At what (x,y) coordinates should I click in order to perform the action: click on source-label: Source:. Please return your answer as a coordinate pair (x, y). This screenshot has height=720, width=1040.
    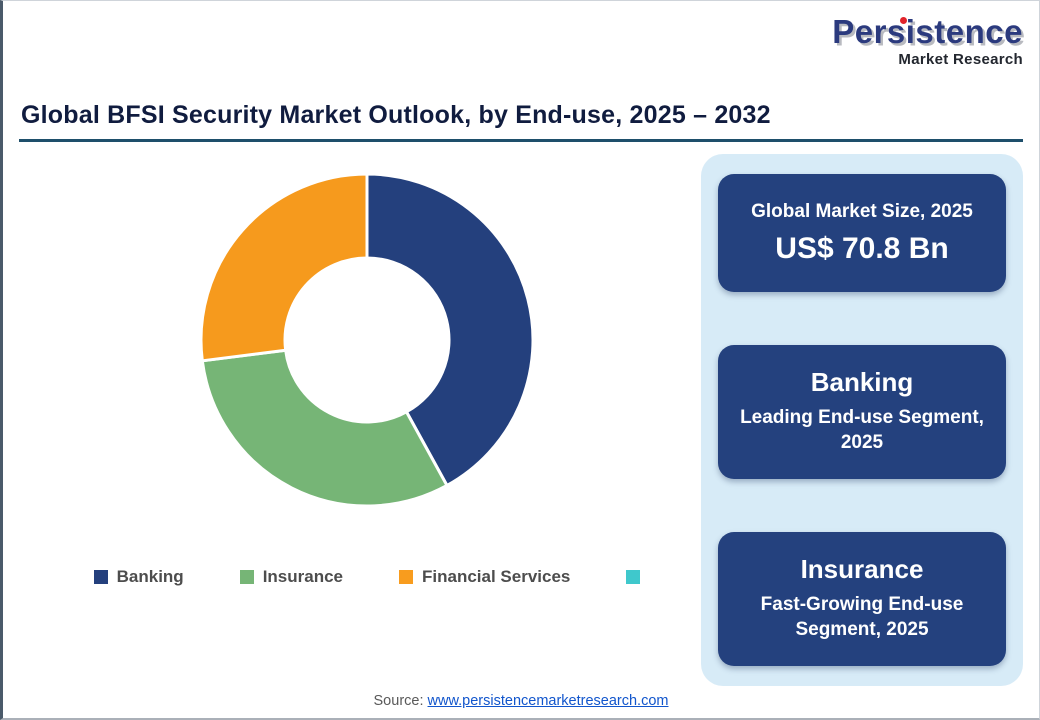
    Looking at the image, I should click on (398, 701).